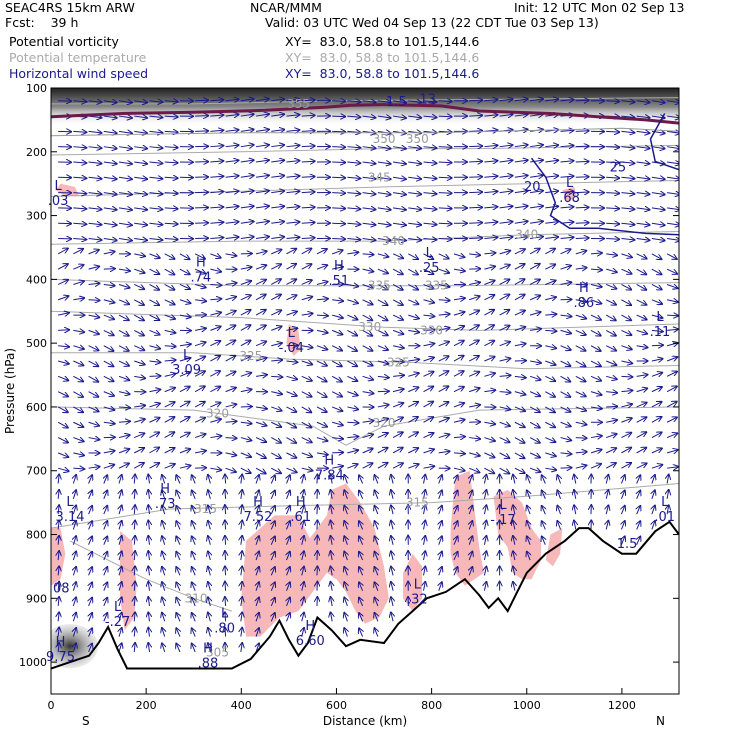 The height and width of the screenshot is (740, 740). Describe the element at coordinates (79, 73) in the screenshot. I see `field-name-wind: Horizontal wind speed` at that location.